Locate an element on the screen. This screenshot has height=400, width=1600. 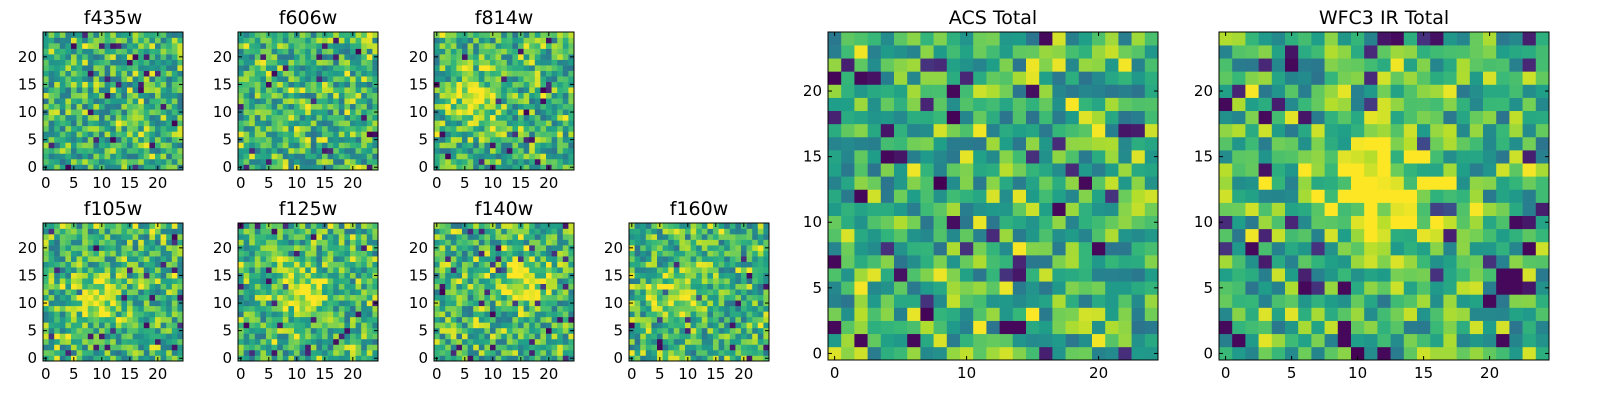
x-tick-label: 10 is located at coordinates (101, 183).